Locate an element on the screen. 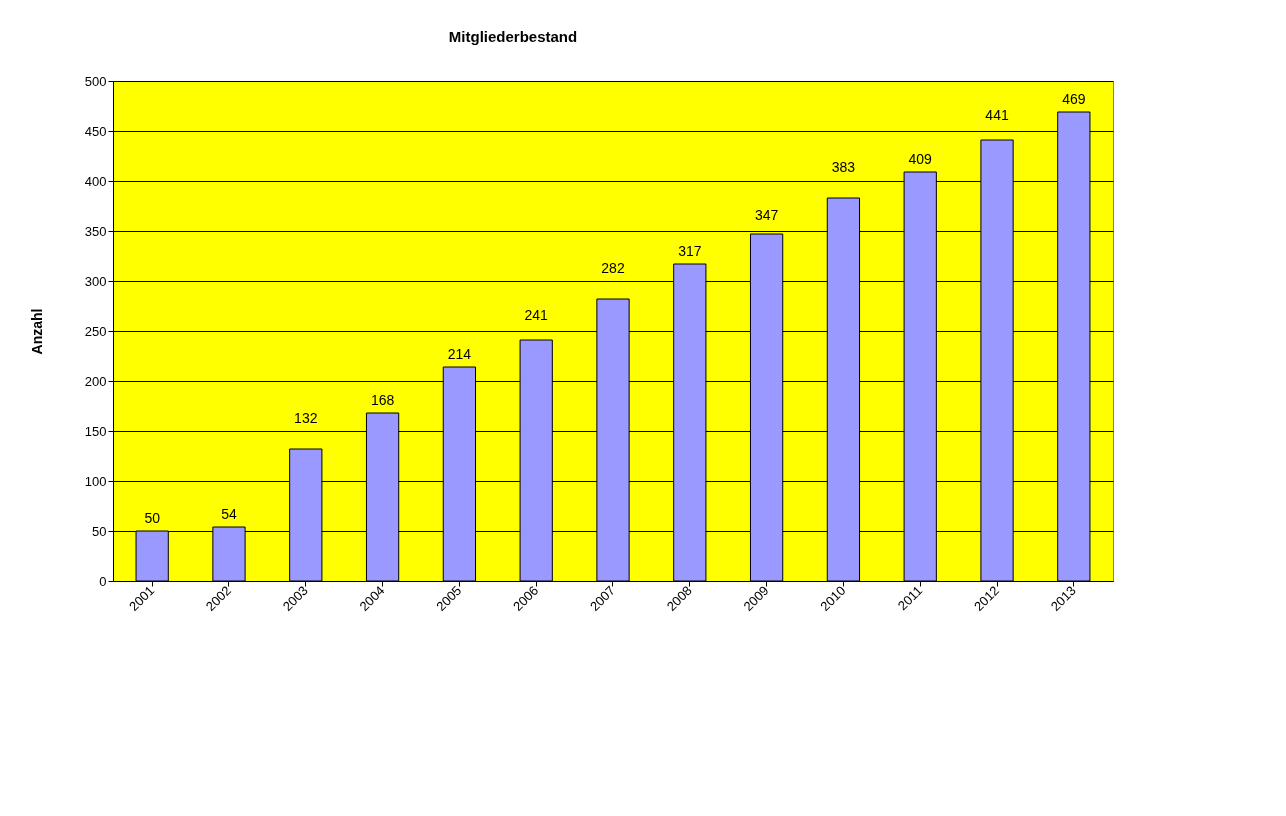  y-tick-label: 100 is located at coordinates (95, 481).